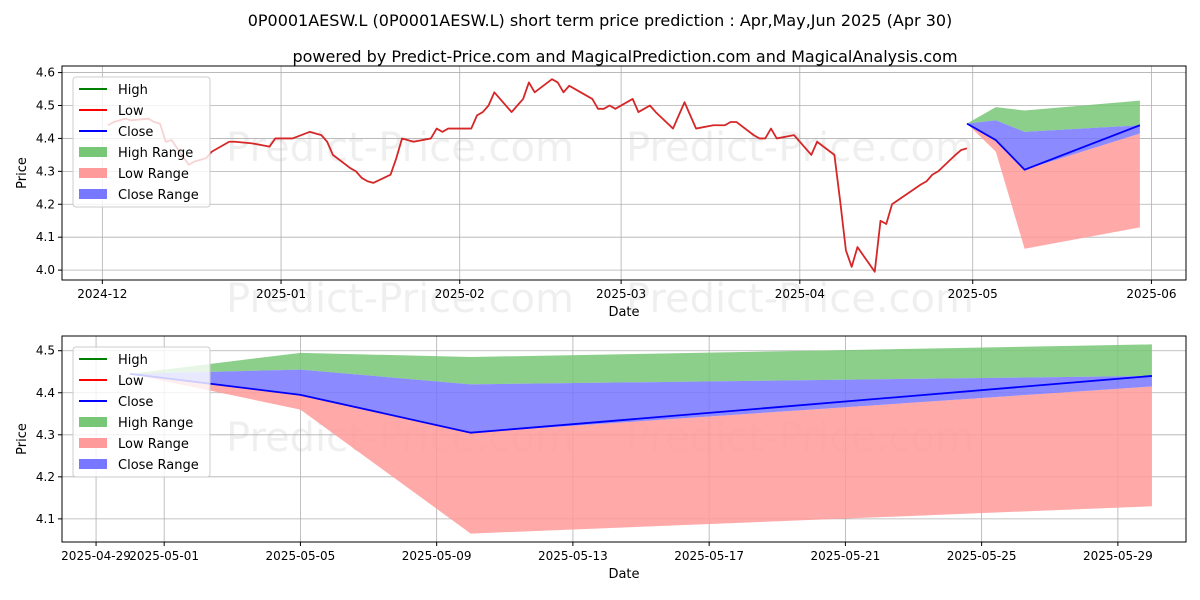 Image resolution: width=1200 pixels, height=600 pixels. Describe the element at coordinates (301, 556) in the screenshot. I see `x-tick-label: 2025-05-05` at that location.